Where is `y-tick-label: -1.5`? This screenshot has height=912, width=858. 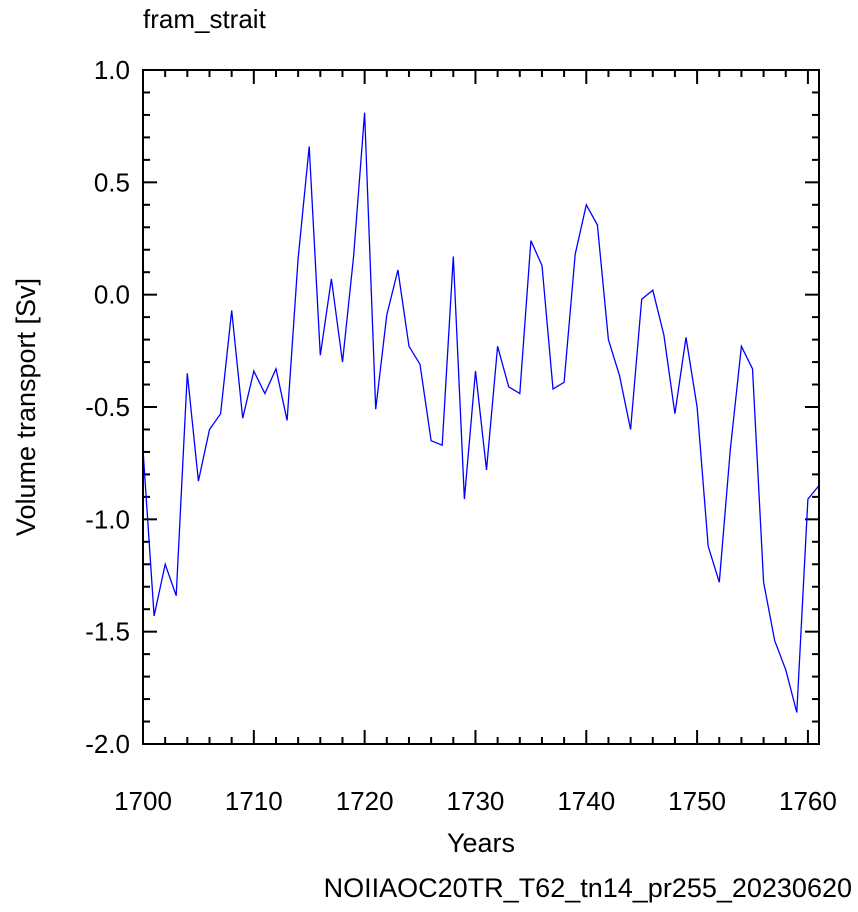
y-tick-label: -1.5 is located at coordinates (107, 632).